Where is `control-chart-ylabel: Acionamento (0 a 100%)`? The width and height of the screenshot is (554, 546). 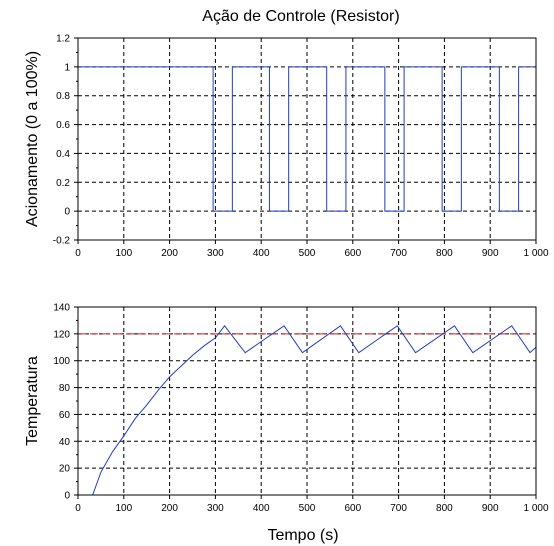
control-chart-ylabel: Acionamento (0 a 100%) is located at coordinates (32, 139).